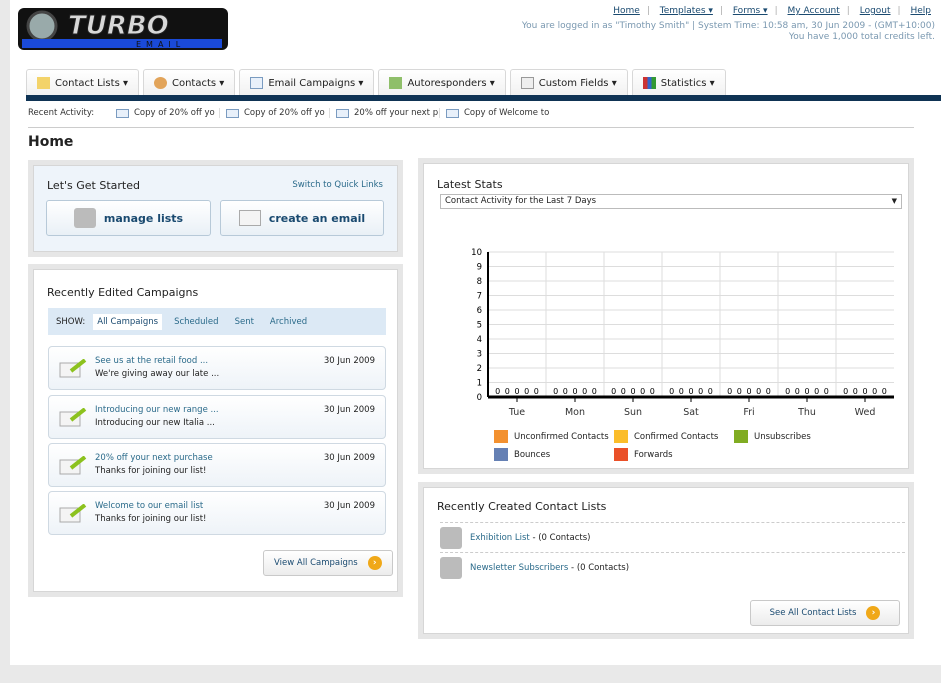 This screenshot has width=941, height=683. I want to click on tab-label: Contacts ▾, so click(198, 83).